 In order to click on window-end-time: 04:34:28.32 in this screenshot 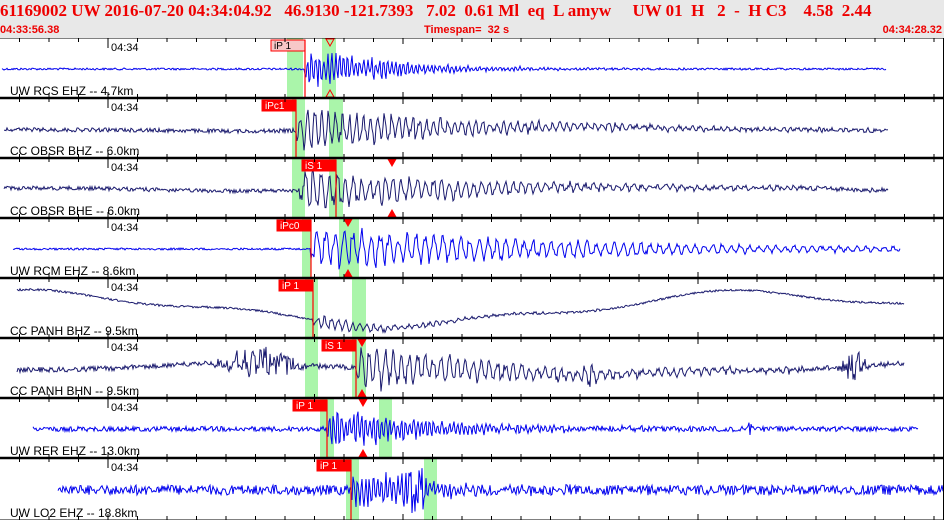, I will do `click(912, 30)`.